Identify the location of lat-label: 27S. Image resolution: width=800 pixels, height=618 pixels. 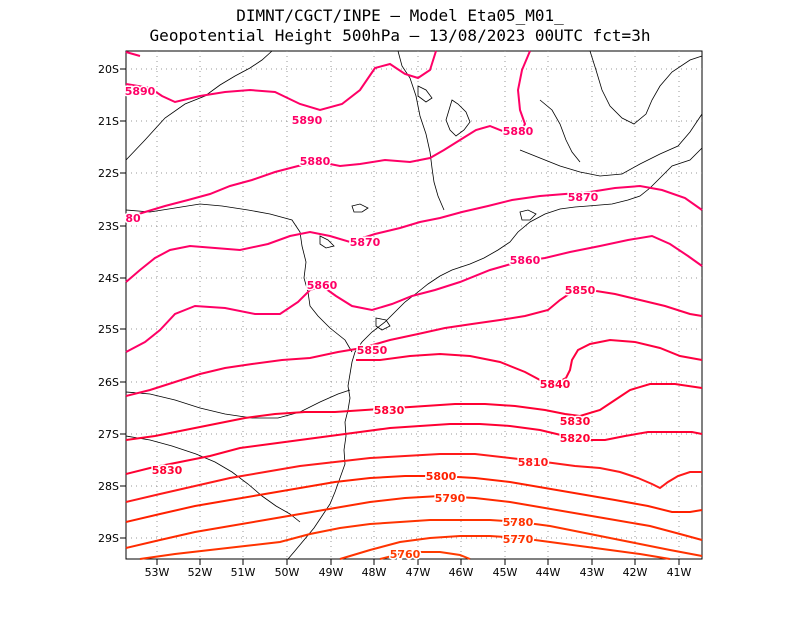
(108, 434).